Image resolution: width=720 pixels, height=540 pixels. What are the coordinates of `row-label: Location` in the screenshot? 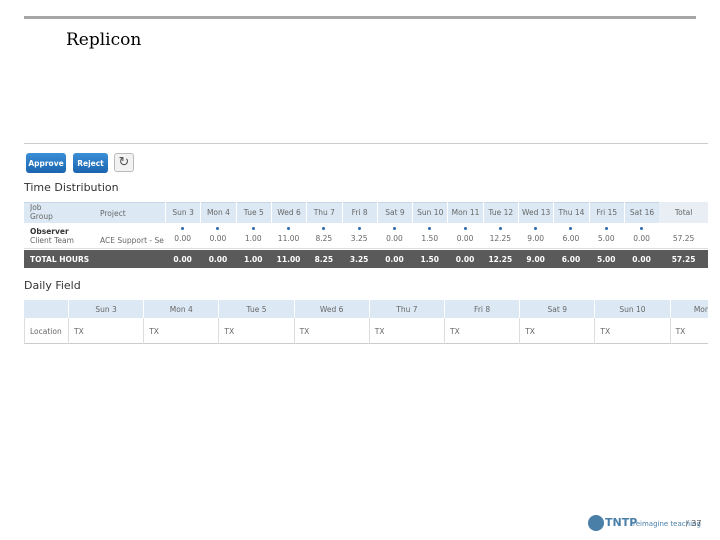 It's located at (46, 331).